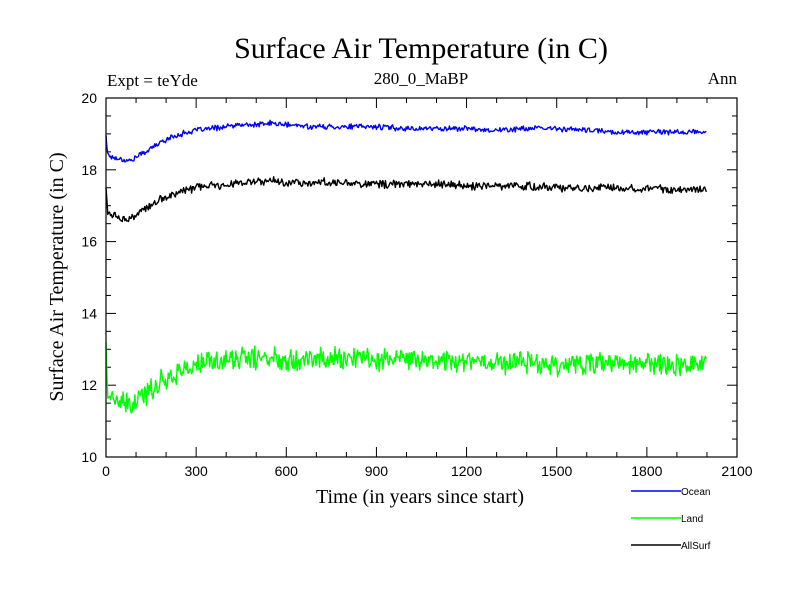 Image resolution: width=800 pixels, height=600 pixels. Describe the element at coordinates (377, 471) in the screenshot. I see `x-tick-label: 900` at that location.